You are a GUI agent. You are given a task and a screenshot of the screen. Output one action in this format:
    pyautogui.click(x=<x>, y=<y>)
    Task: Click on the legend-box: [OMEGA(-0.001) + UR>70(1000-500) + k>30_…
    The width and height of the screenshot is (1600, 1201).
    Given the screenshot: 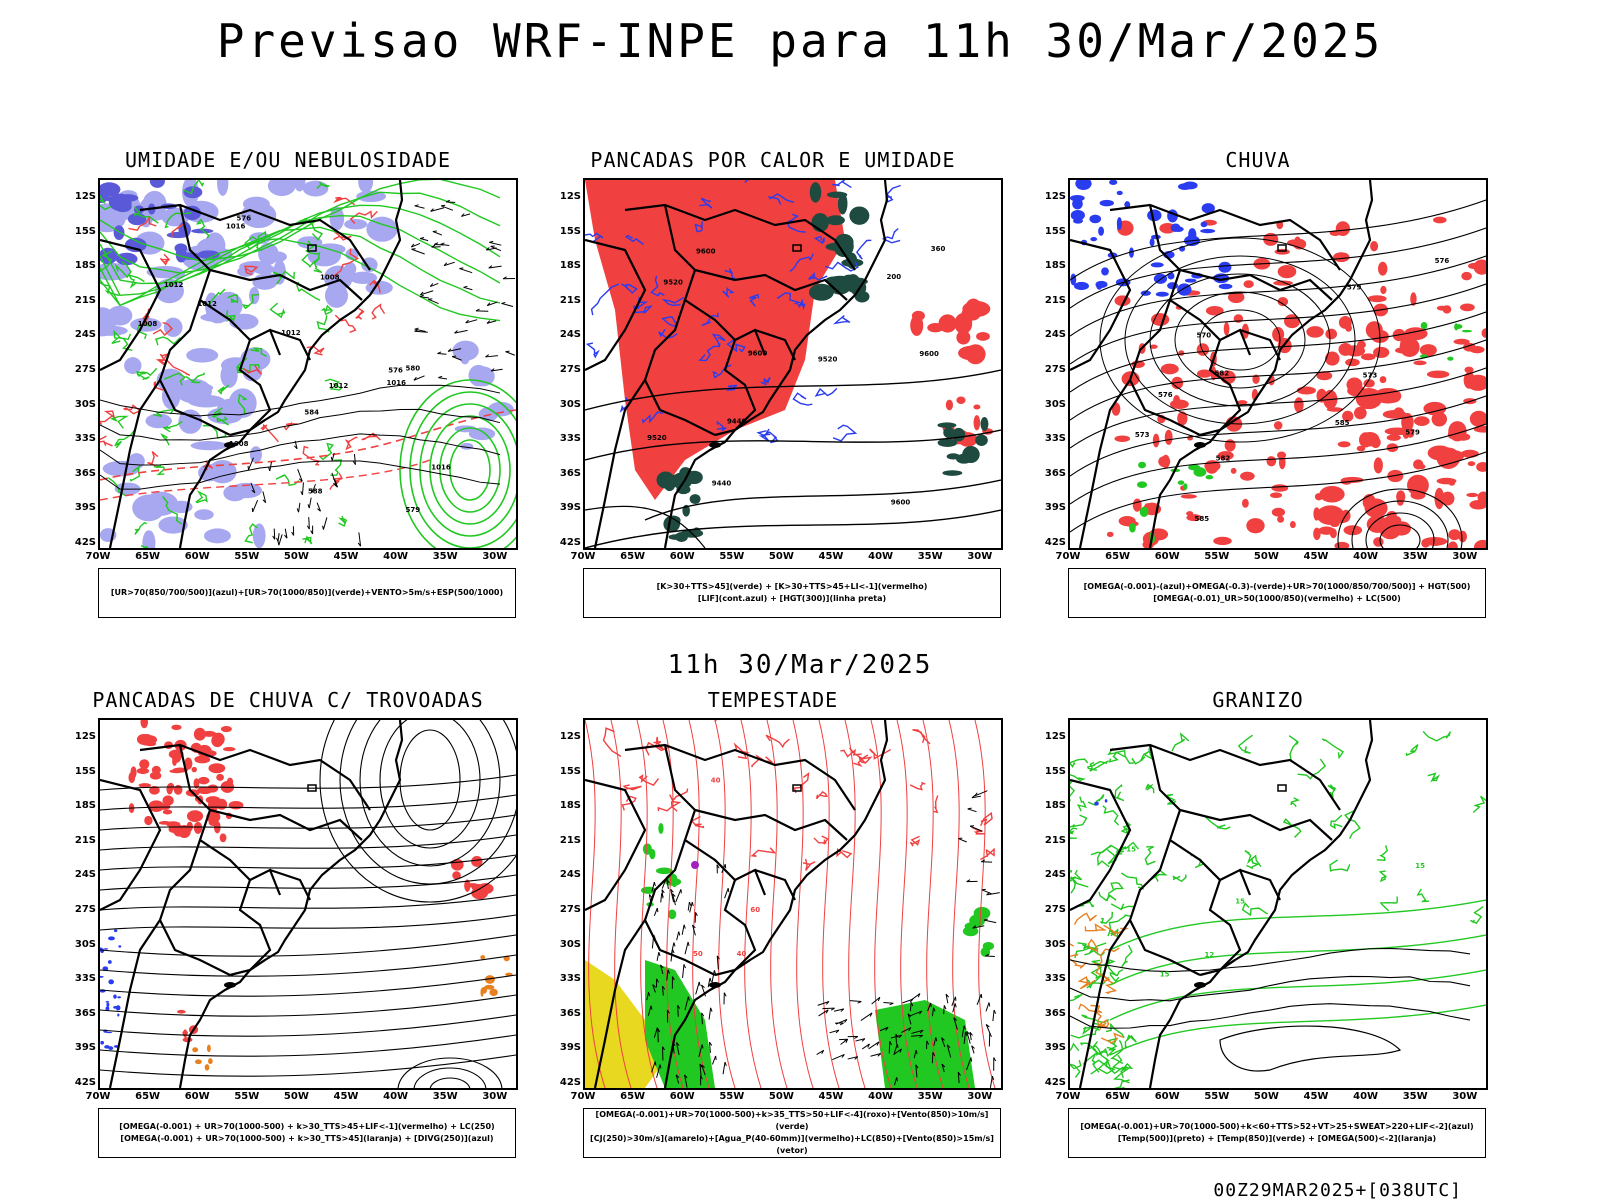 What is the action you would take?
    pyautogui.click(x=307, y=1133)
    